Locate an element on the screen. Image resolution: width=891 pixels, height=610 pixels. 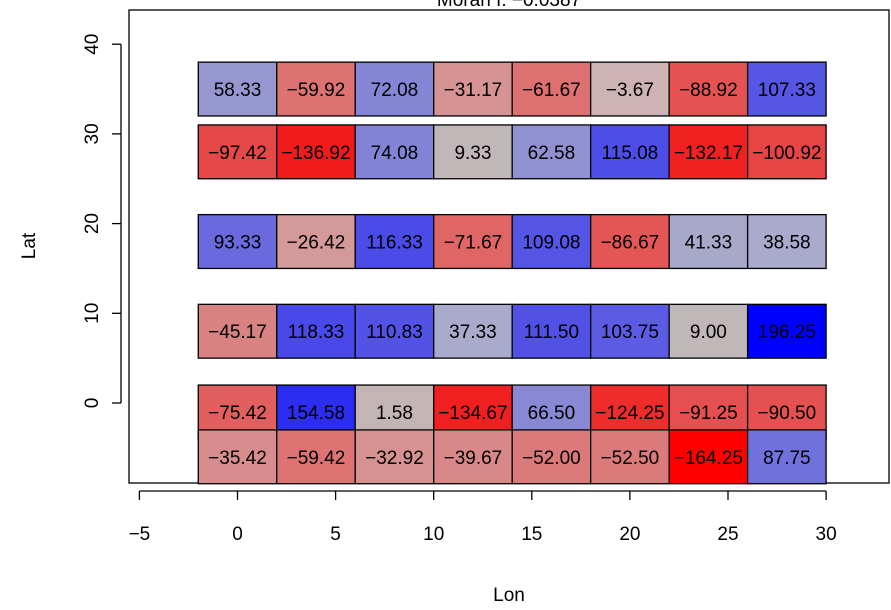
cell-value-label: −35.42 is located at coordinates (237, 458).